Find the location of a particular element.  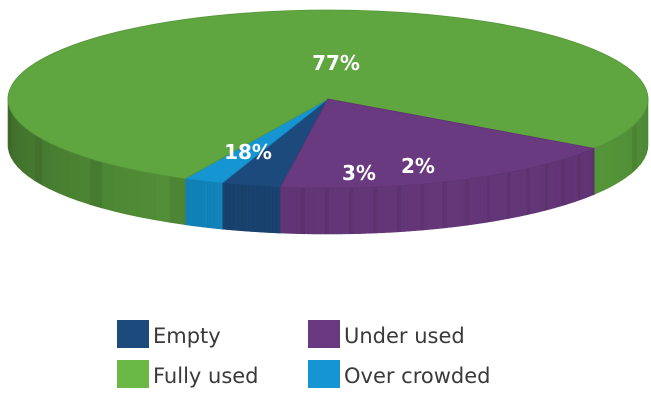

legend-item-over-crowded: Over crowded is located at coordinates (399, 371).